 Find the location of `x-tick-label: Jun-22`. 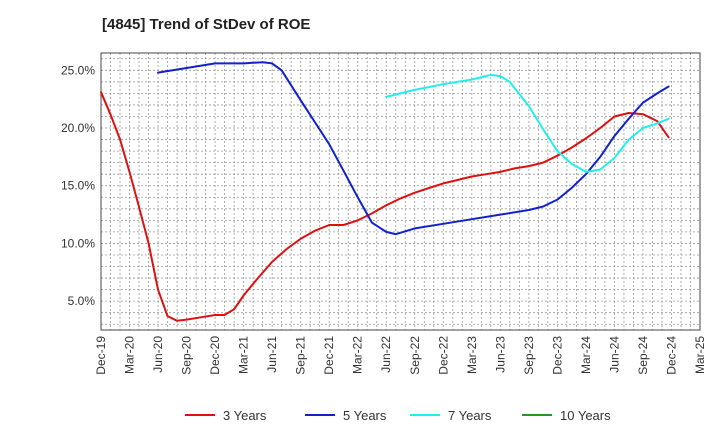

x-tick-label: Jun-22 is located at coordinates (386, 354).